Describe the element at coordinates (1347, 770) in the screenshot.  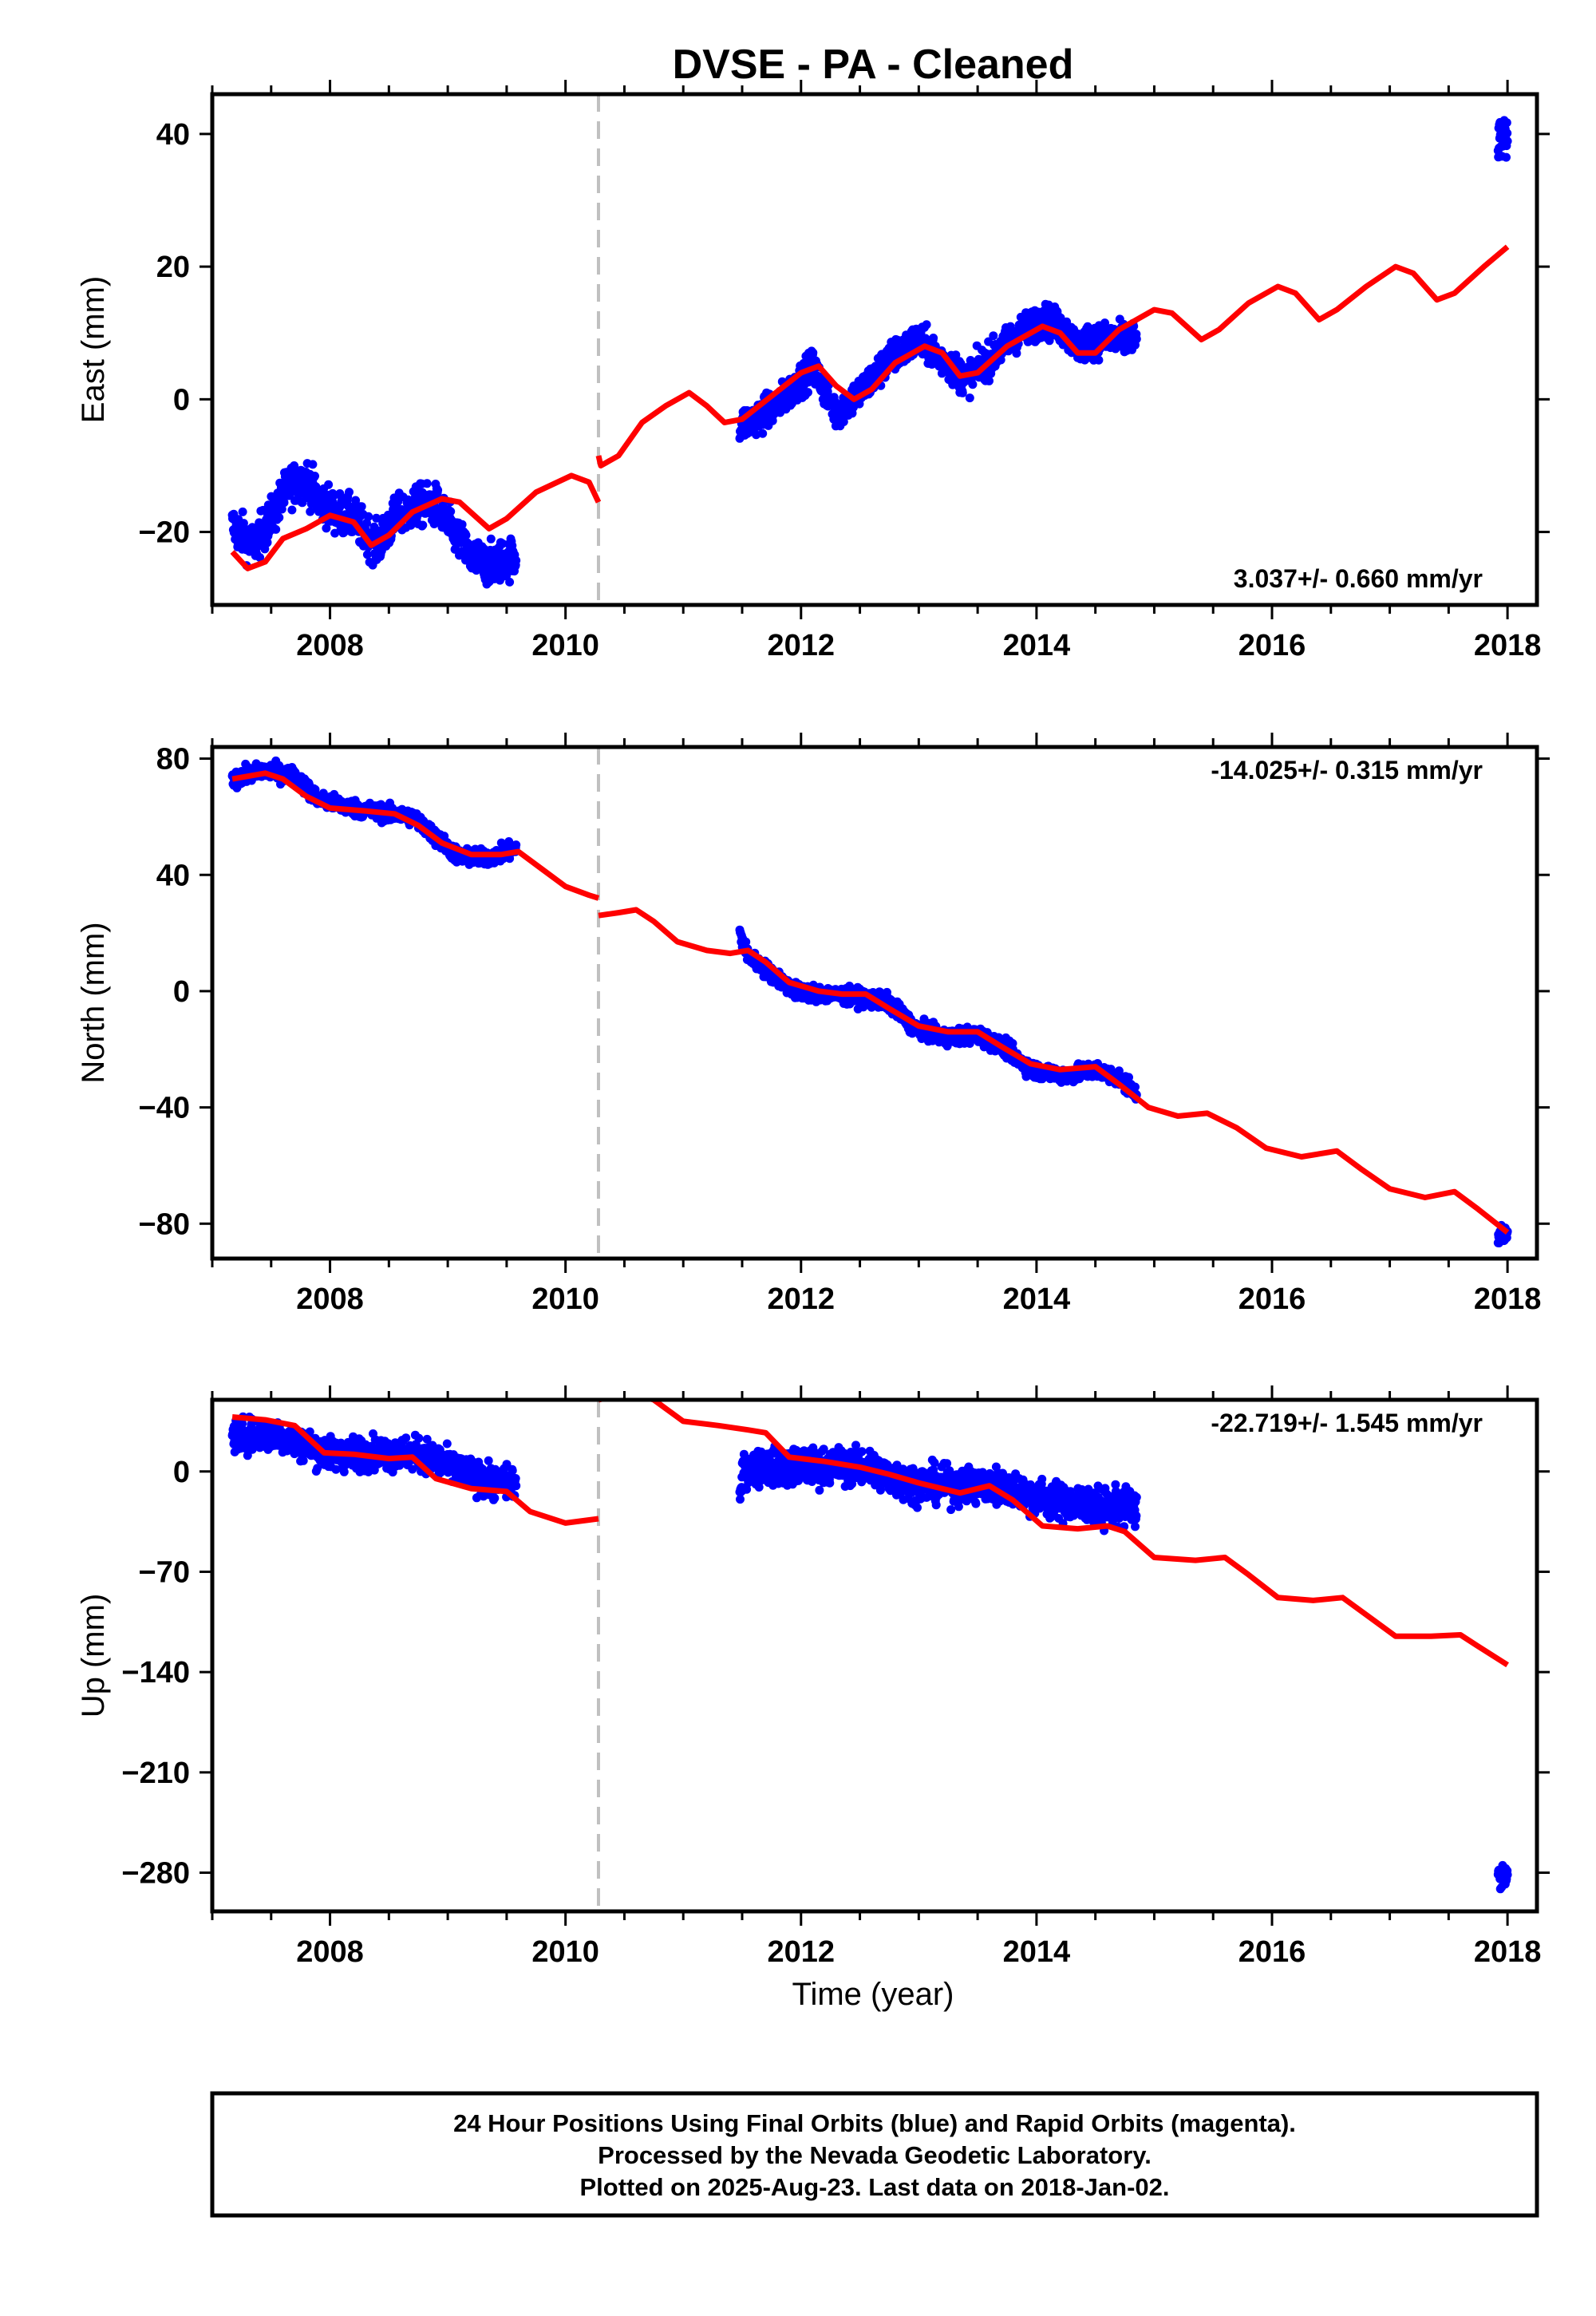
I see `rate-annotation: -14.025+/- 0.315 mm/yr` at that location.